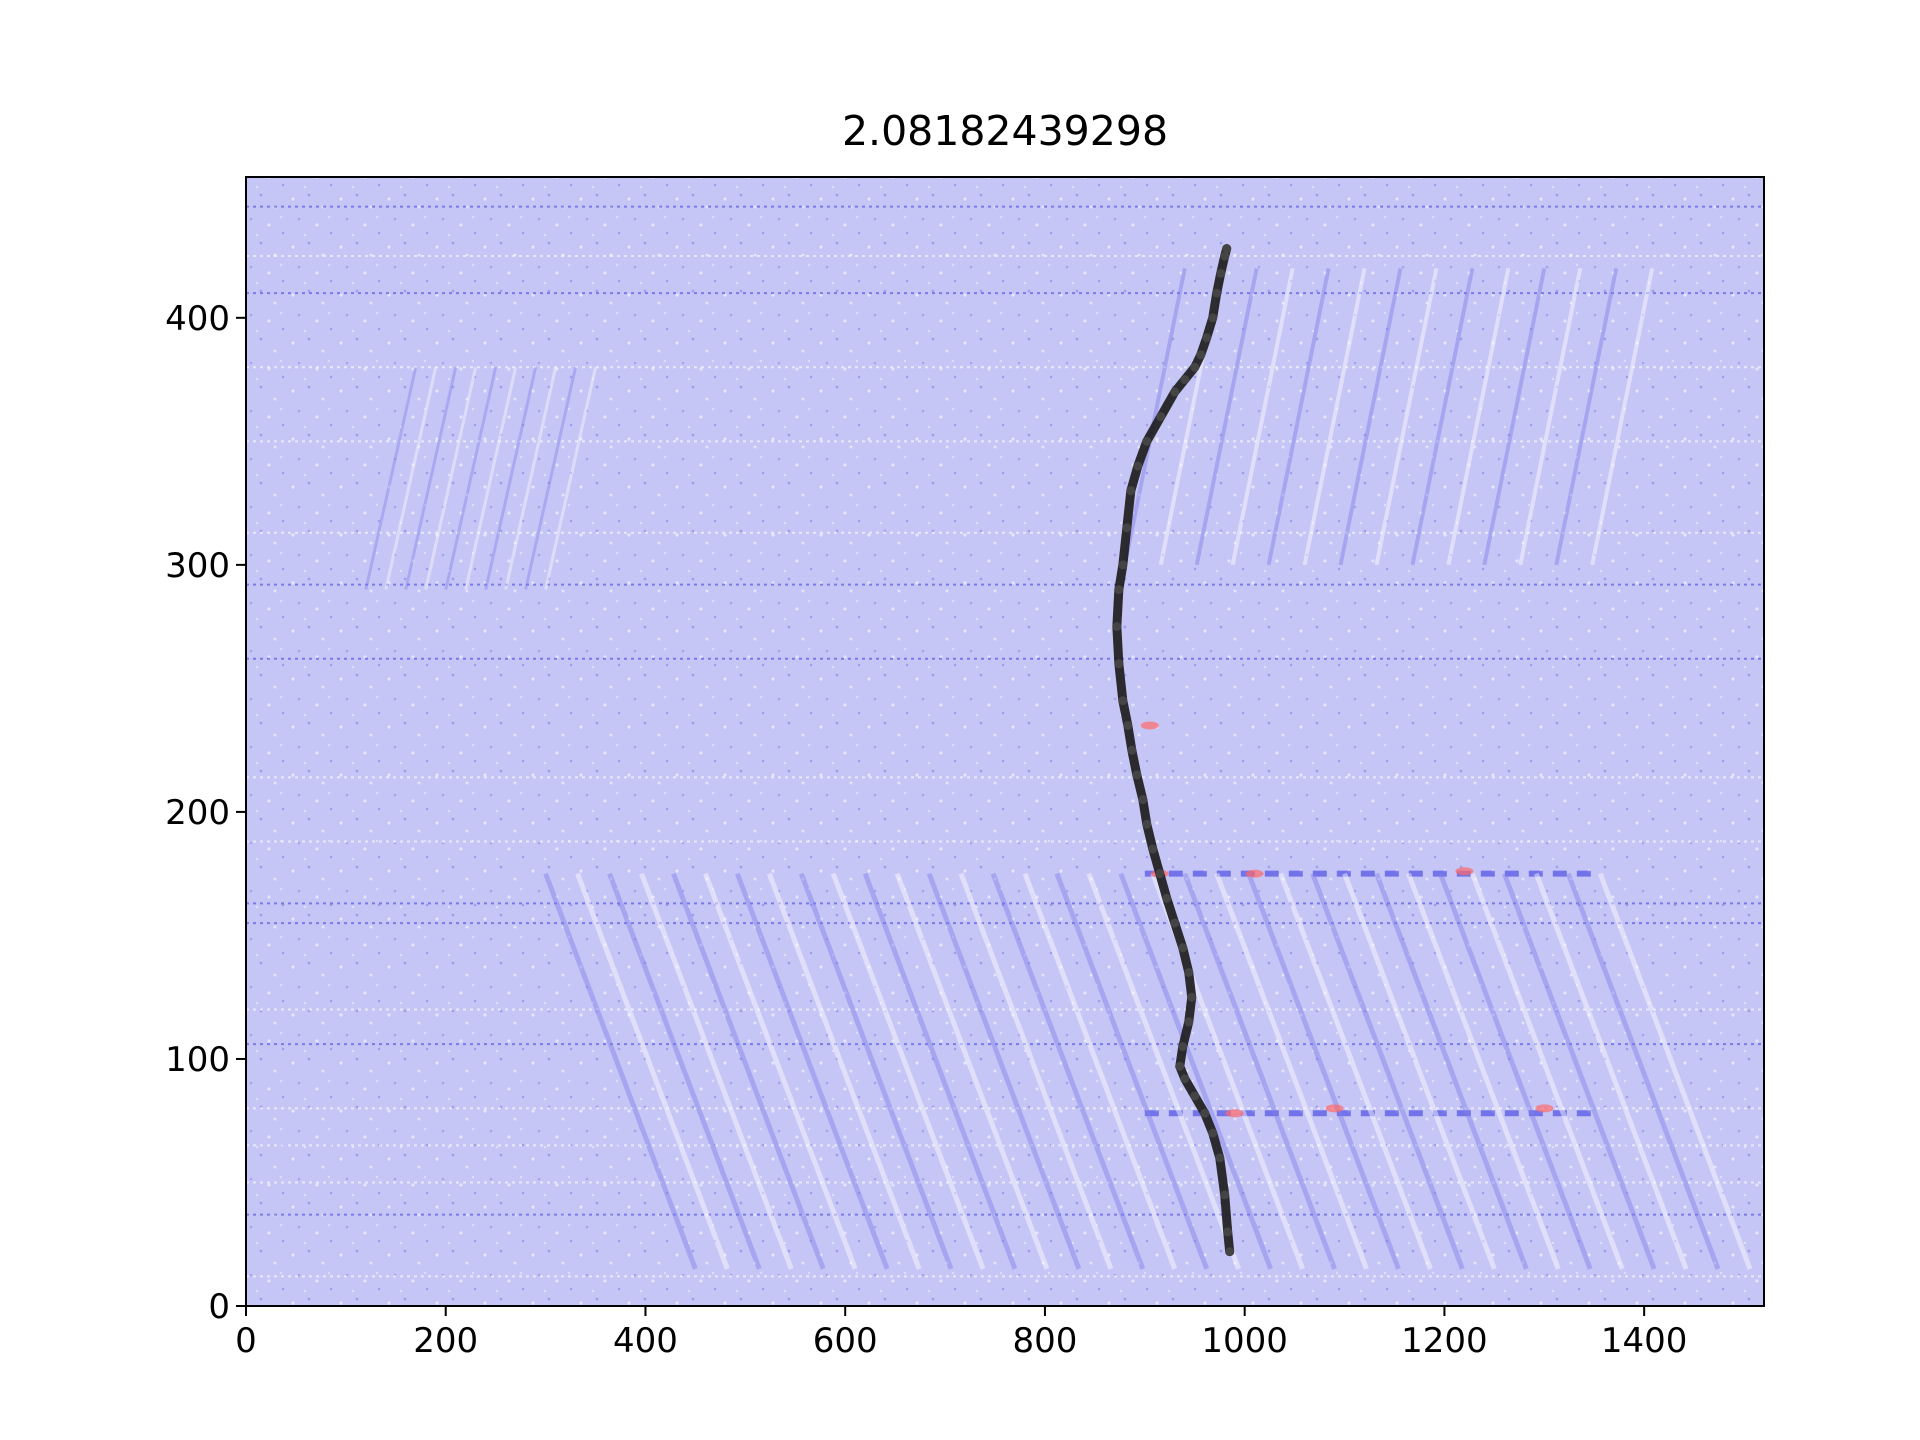 This screenshot has width=1920, height=1440. I want to click on y-tick-label: 400, so click(197, 319).